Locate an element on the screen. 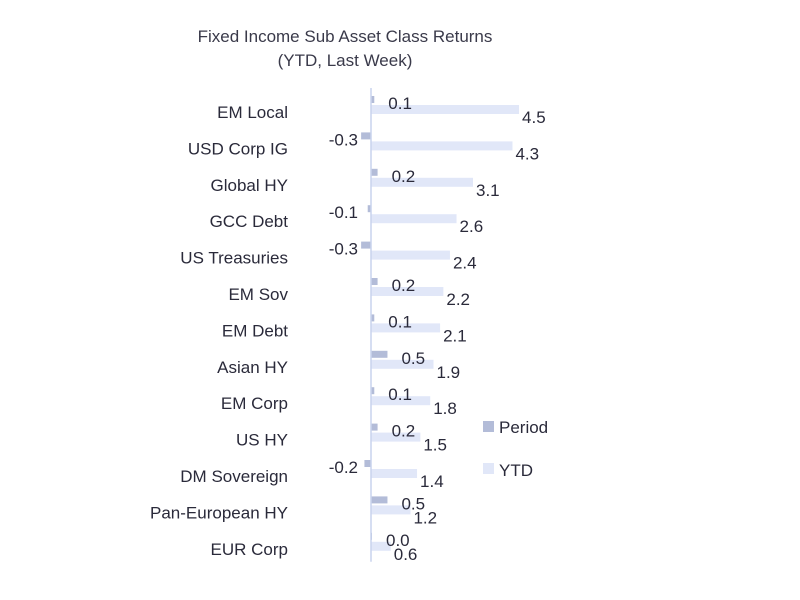 The image size is (800, 600). category-label: Global HY is located at coordinates (249, 185).